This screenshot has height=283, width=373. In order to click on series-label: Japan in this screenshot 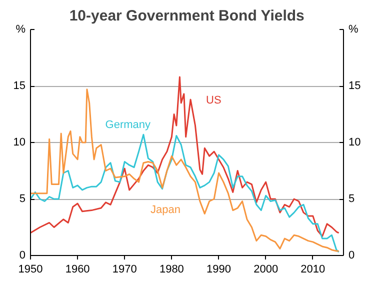, I will do `click(165, 210)`.